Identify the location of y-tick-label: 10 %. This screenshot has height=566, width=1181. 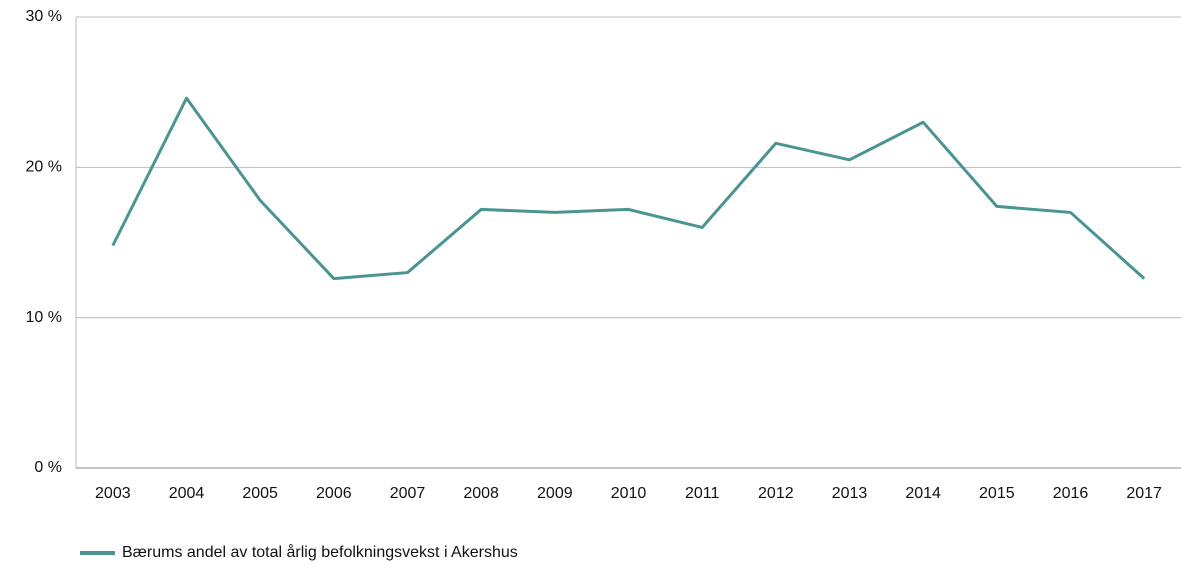
(44, 317).